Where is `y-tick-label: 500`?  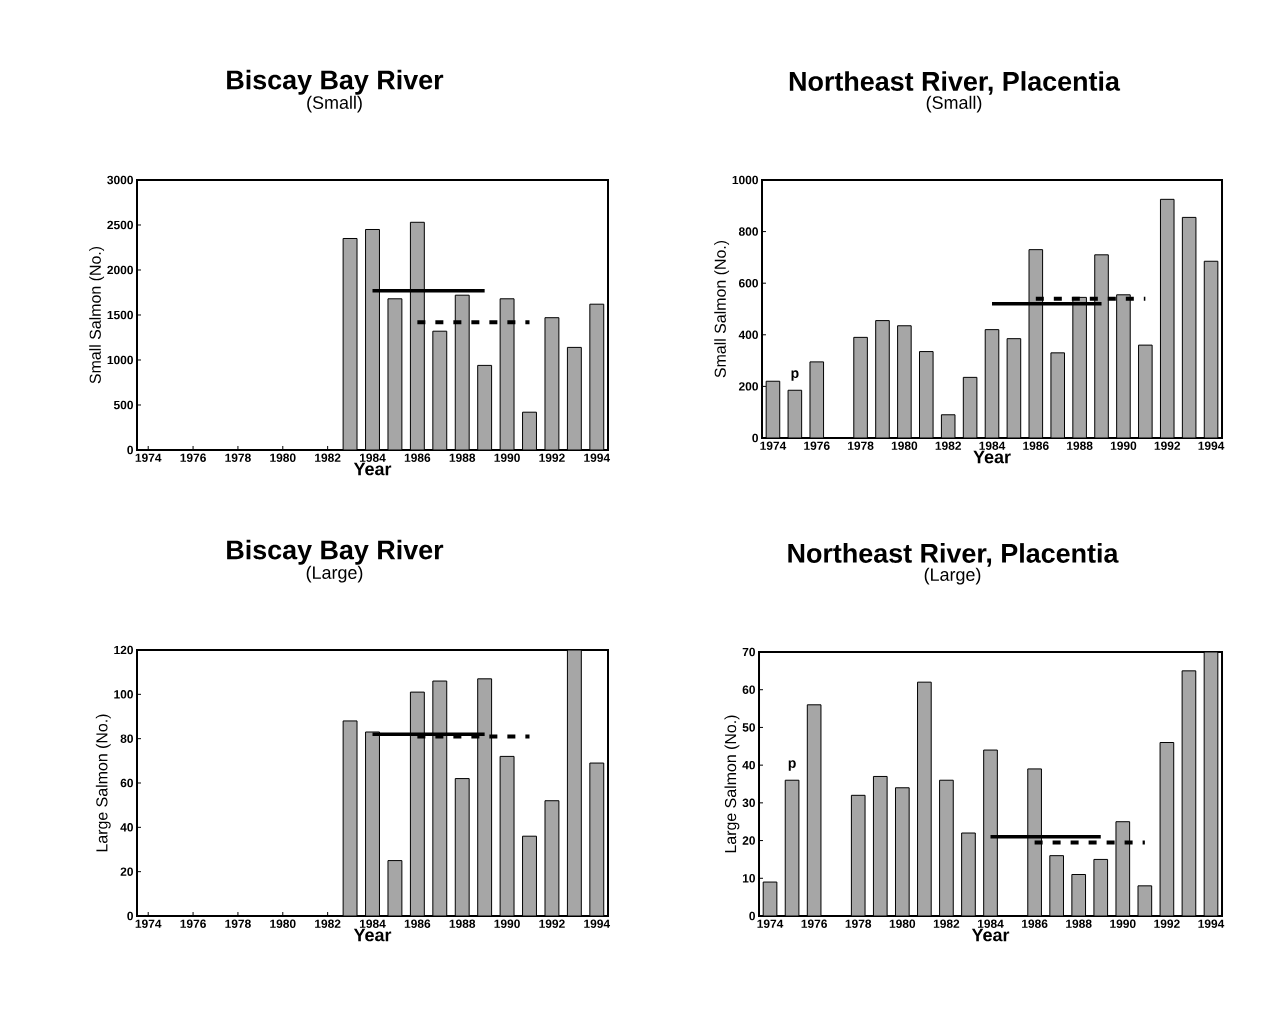
y-tick-label: 500 is located at coordinates (123, 405).